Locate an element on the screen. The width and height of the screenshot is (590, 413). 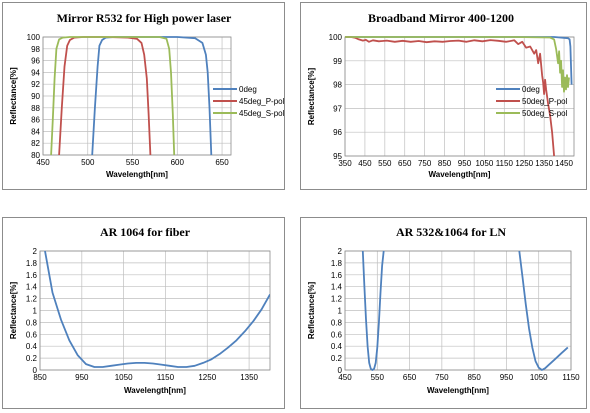
y-tick-label: 95 is located at coordinates (337, 156).